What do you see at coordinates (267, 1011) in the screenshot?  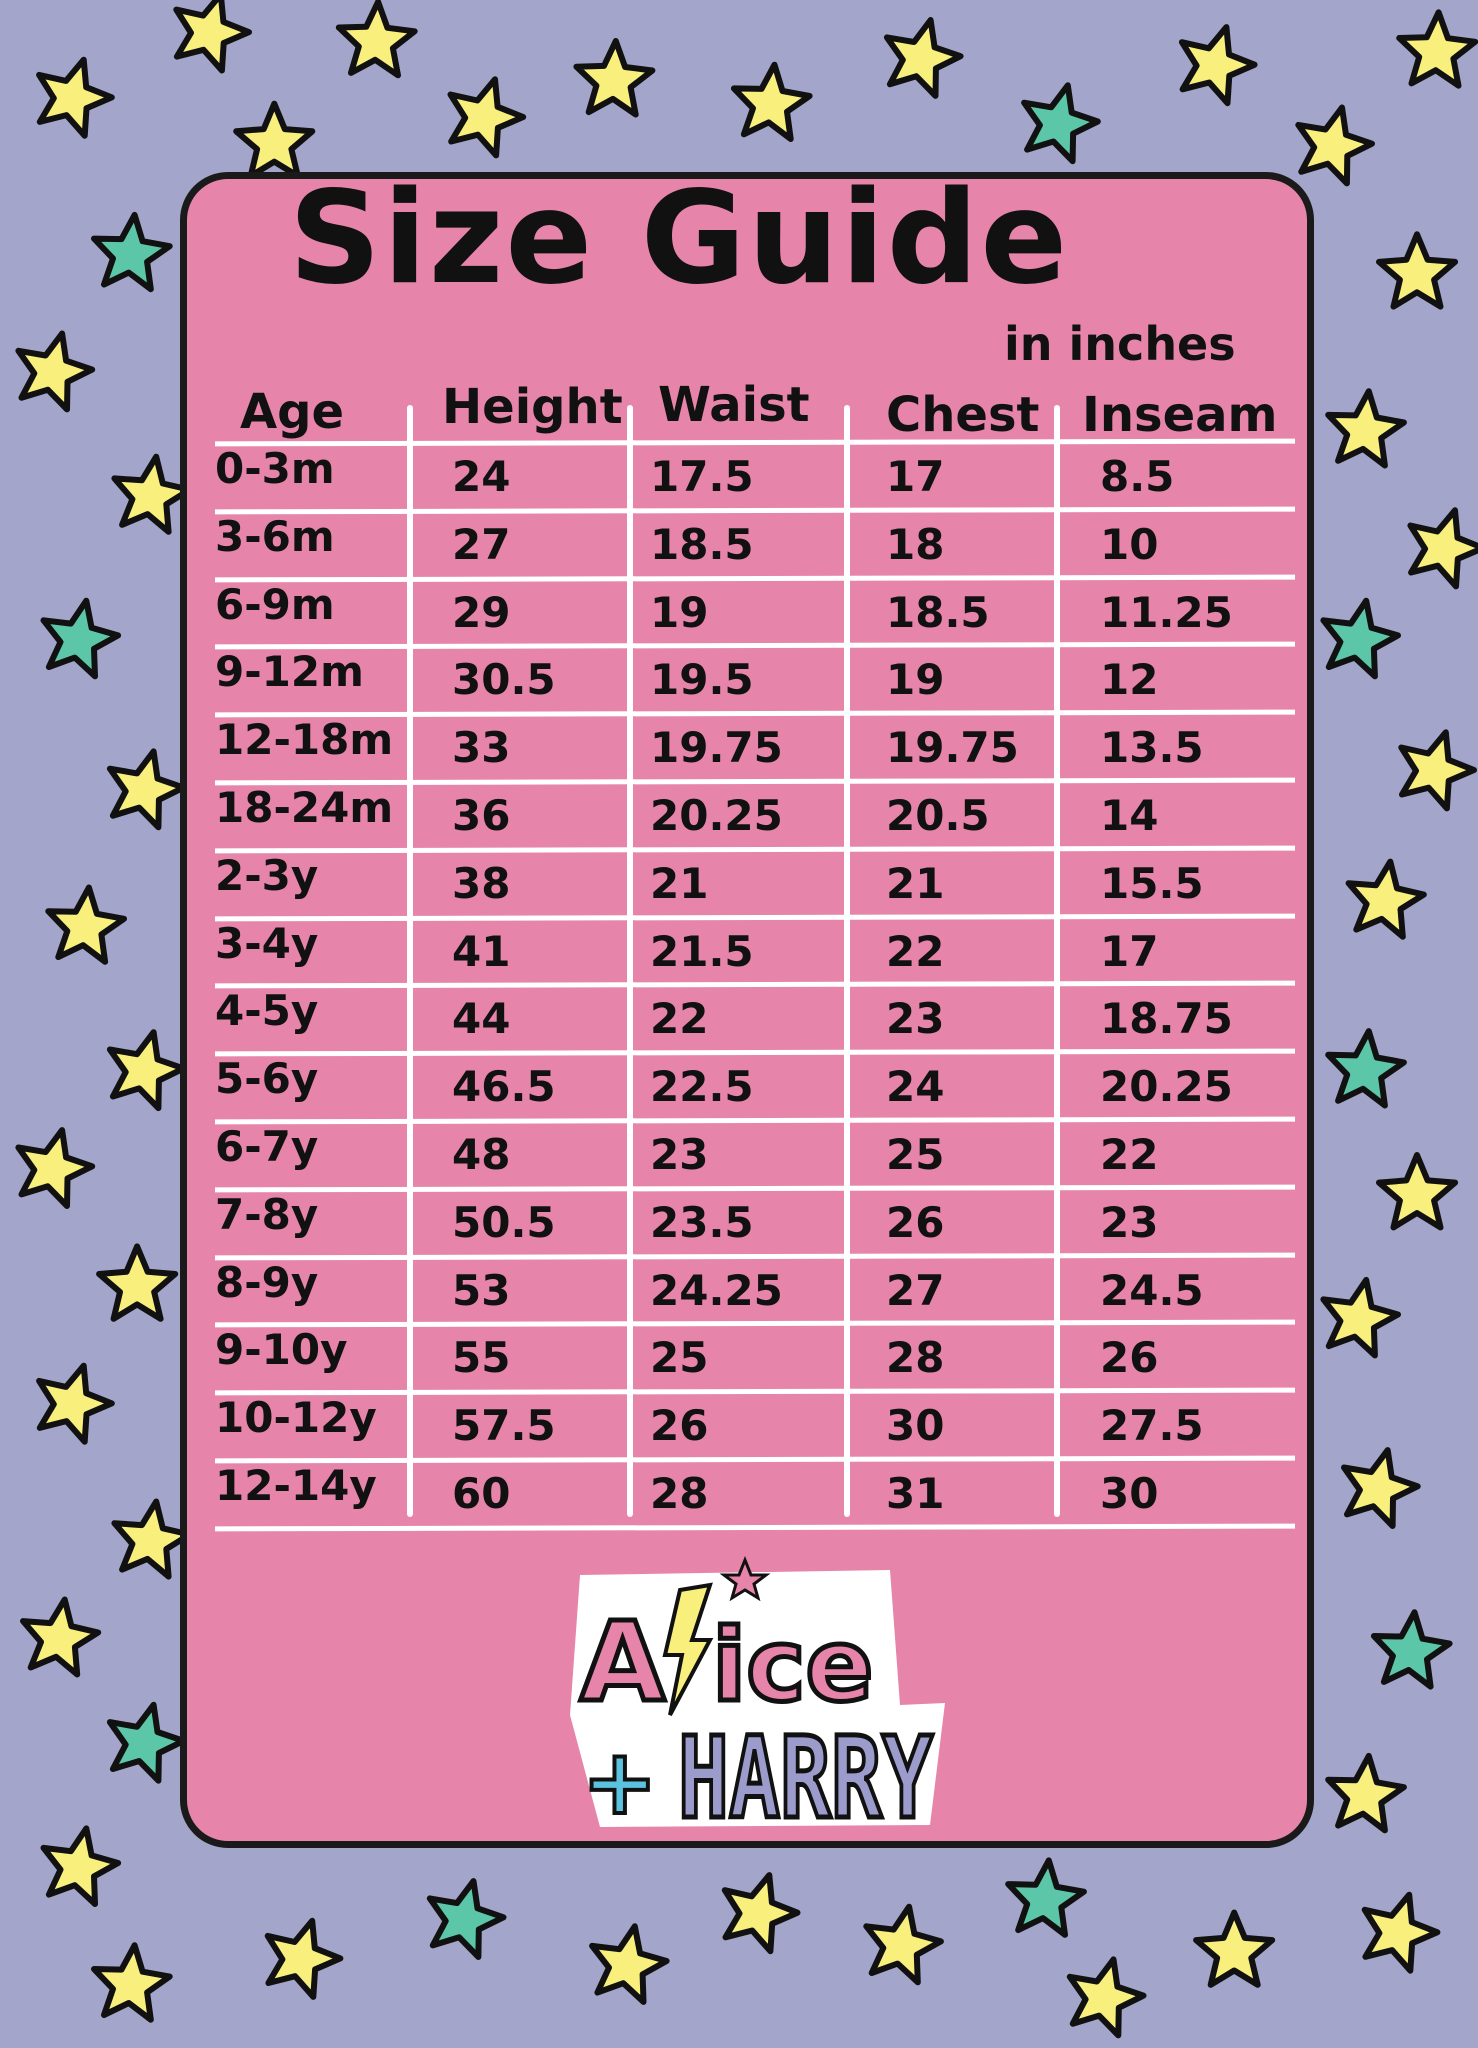 I see `age-cell: 4-5y` at bounding box center [267, 1011].